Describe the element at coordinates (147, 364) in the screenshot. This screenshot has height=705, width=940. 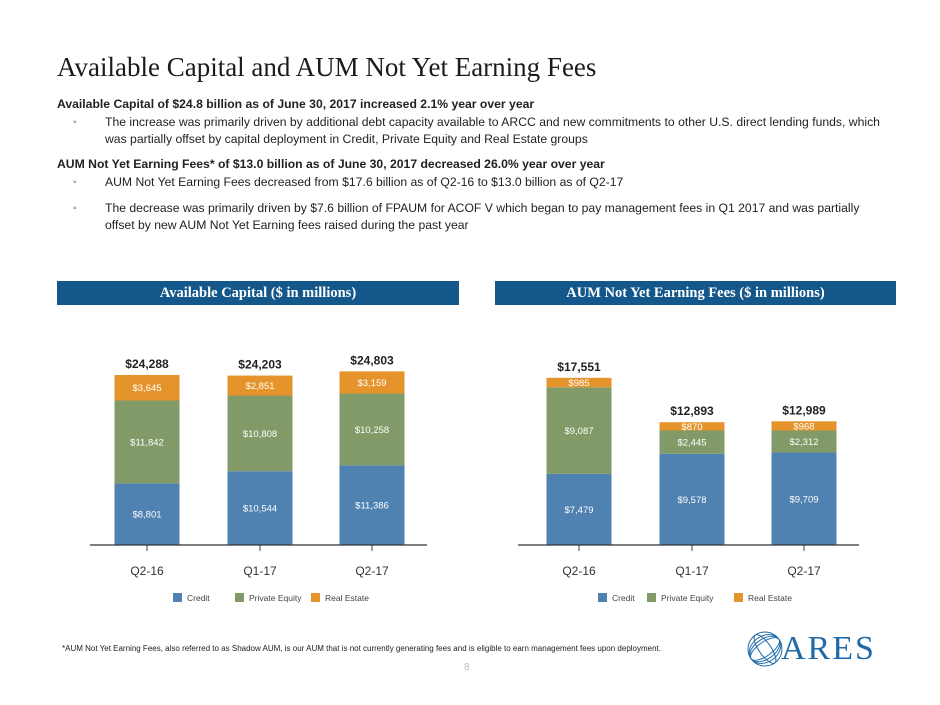
I see `total-label: $24,288` at that location.